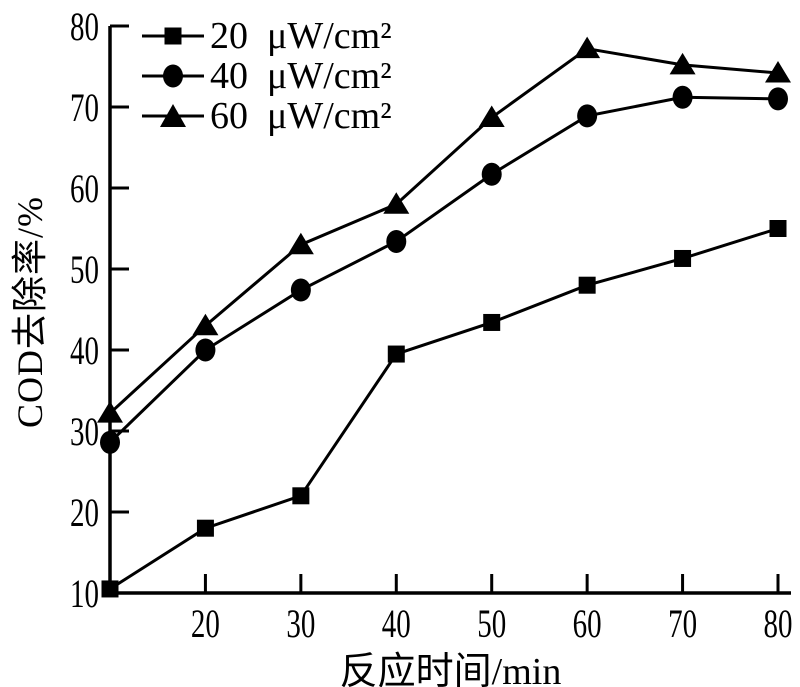 The height and width of the screenshot is (687, 800). What do you see at coordinates (396, 623) in the screenshot?
I see `x-tick-label: 40` at bounding box center [396, 623].